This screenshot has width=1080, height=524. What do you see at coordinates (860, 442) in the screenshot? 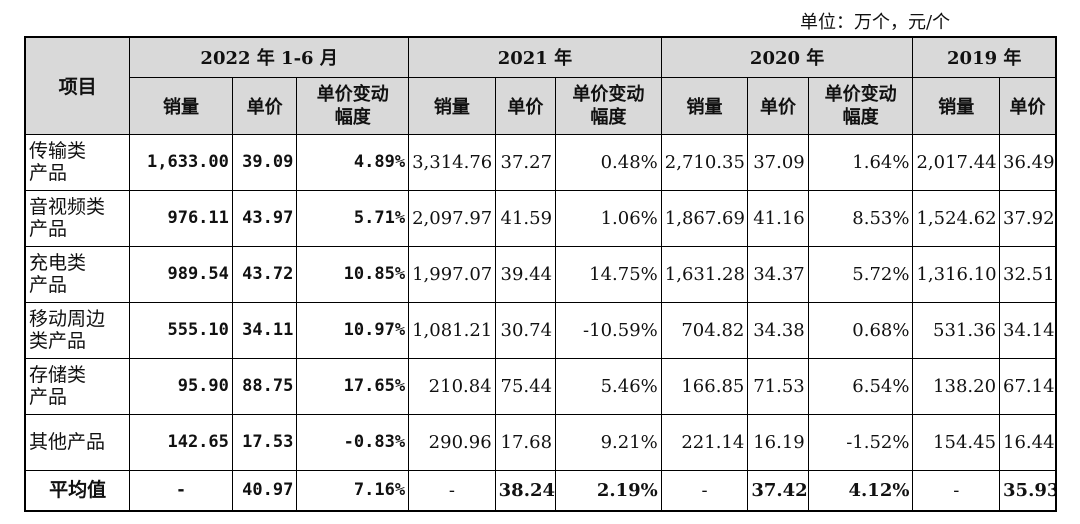
I see `cell-price-change: -1.52%` at bounding box center [860, 442].